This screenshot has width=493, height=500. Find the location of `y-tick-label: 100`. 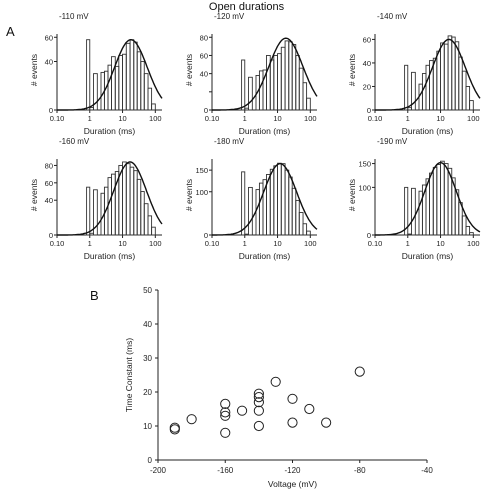

y-tick-label: 100 is located at coordinates (364, 187).